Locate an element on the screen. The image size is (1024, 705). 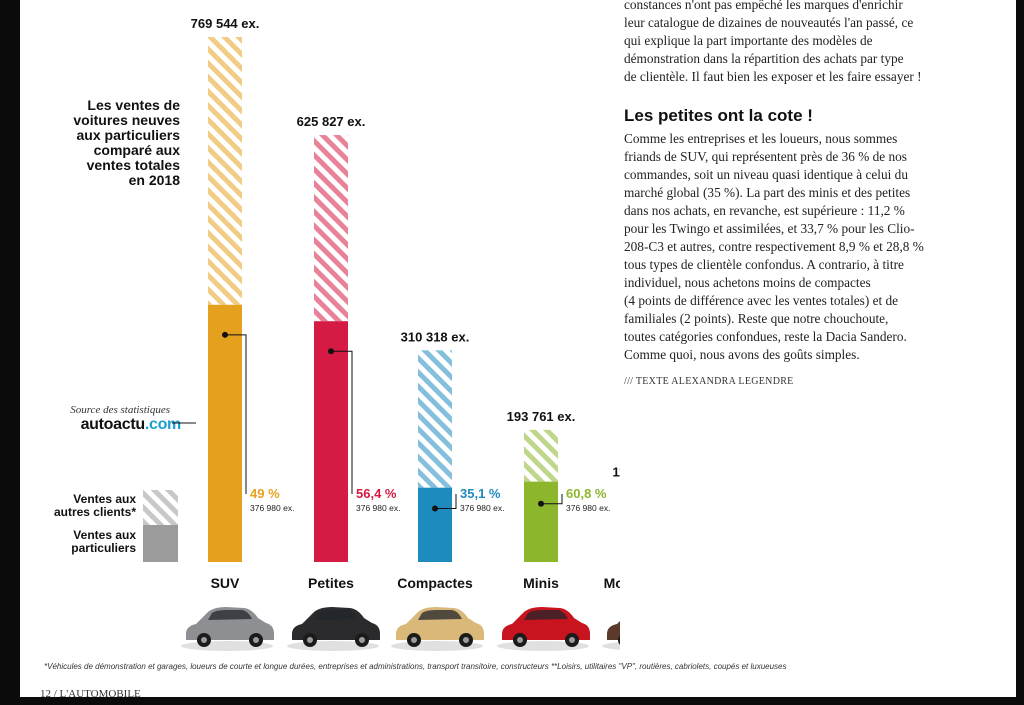
category-label-compactes: Compactes is located at coordinates (435, 583).